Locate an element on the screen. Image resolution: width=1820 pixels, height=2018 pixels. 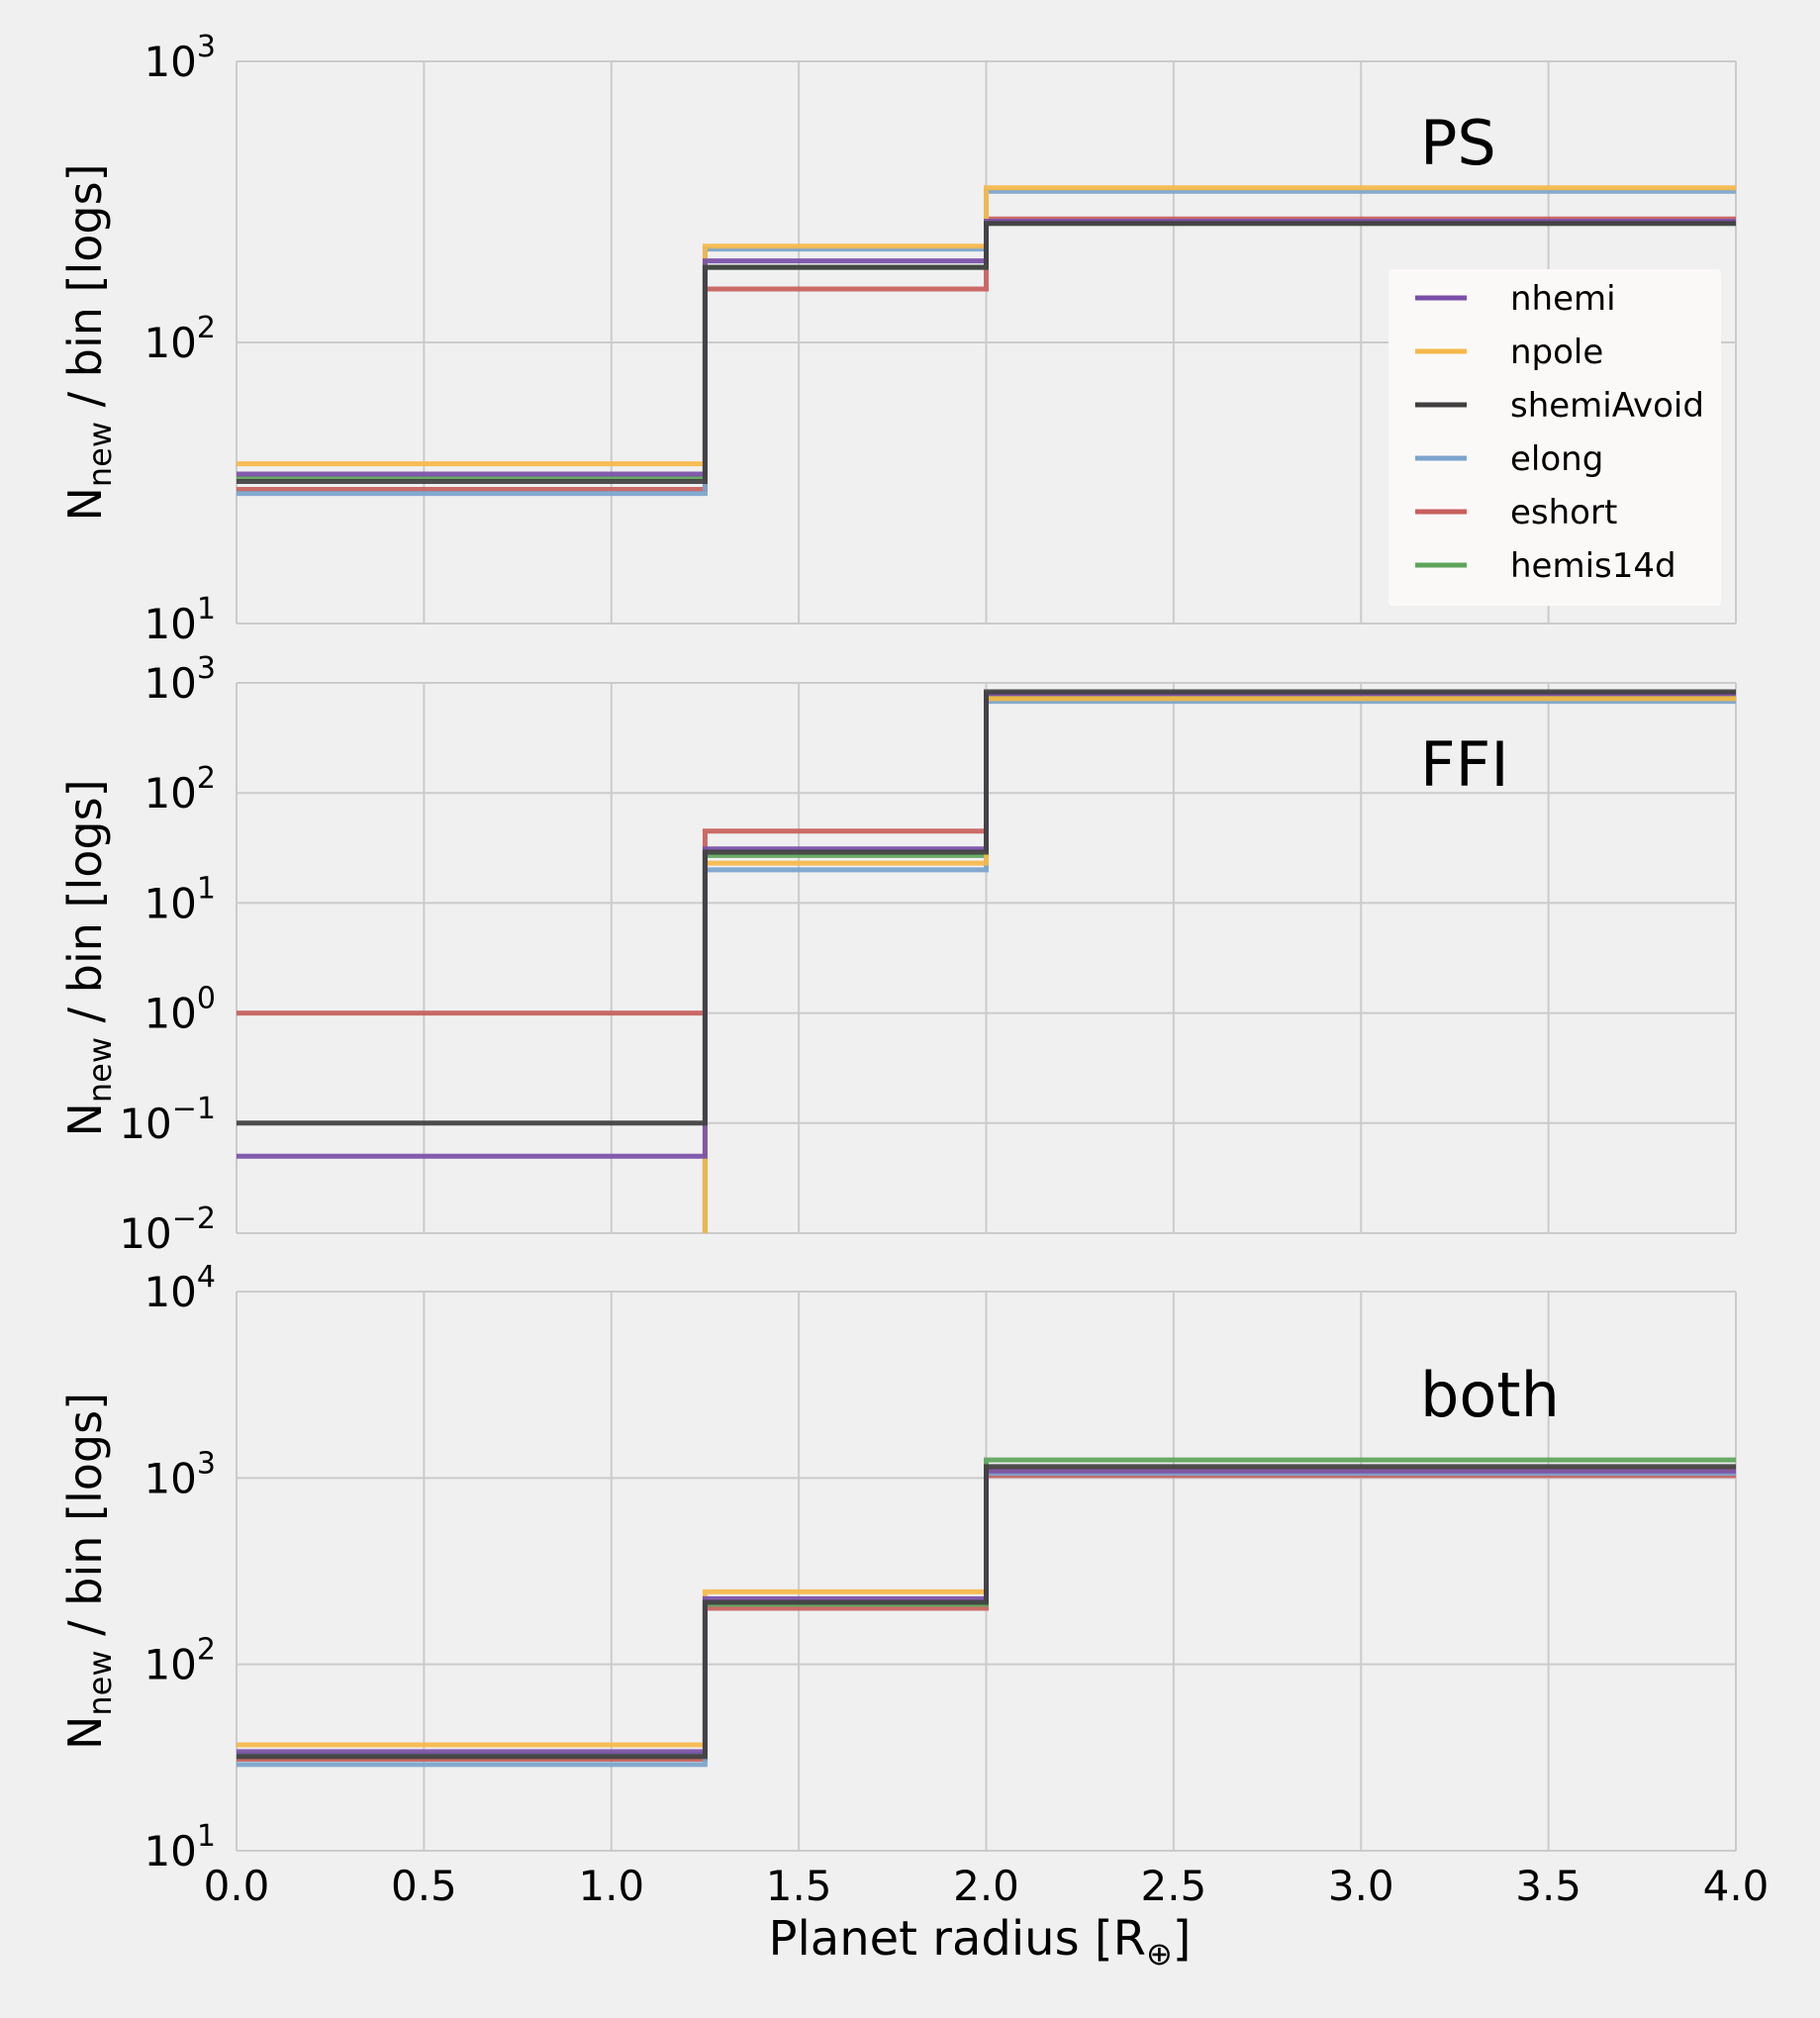
legend-frame is located at coordinates (1555, 437).